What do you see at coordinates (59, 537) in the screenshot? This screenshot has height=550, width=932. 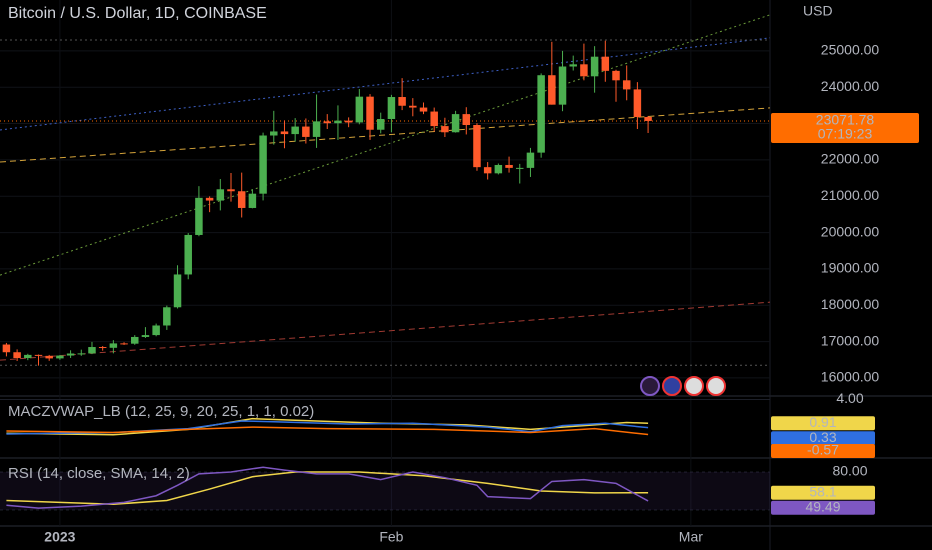 I see `x-tick-label: 2023` at bounding box center [59, 537].